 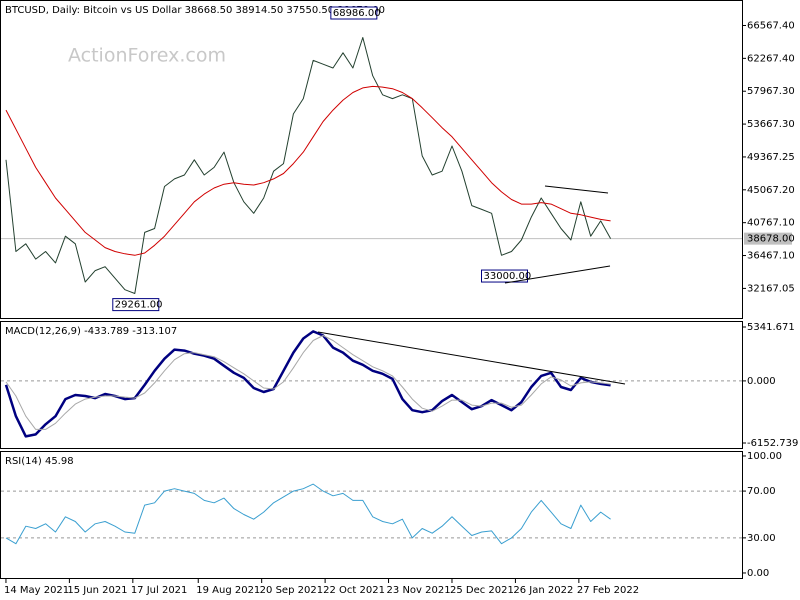 What do you see at coordinates (771, 288) in the screenshot?
I see `y-tick-label: 32167.05` at bounding box center [771, 288].